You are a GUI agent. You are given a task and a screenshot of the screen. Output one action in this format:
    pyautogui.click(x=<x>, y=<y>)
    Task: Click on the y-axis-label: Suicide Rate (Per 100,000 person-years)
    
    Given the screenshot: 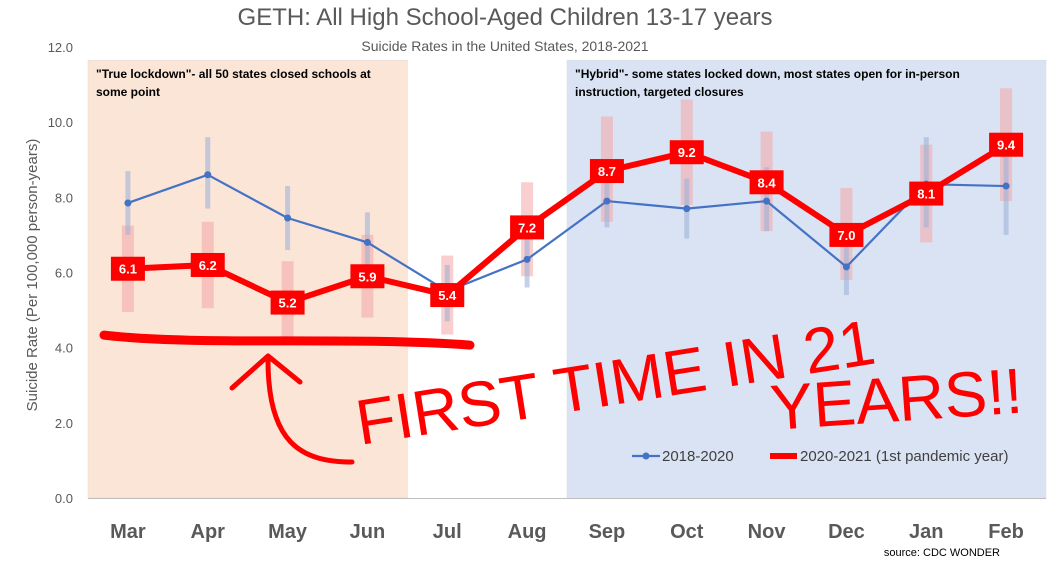 What is the action you would take?
    pyautogui.click(x=32, y=275)
    